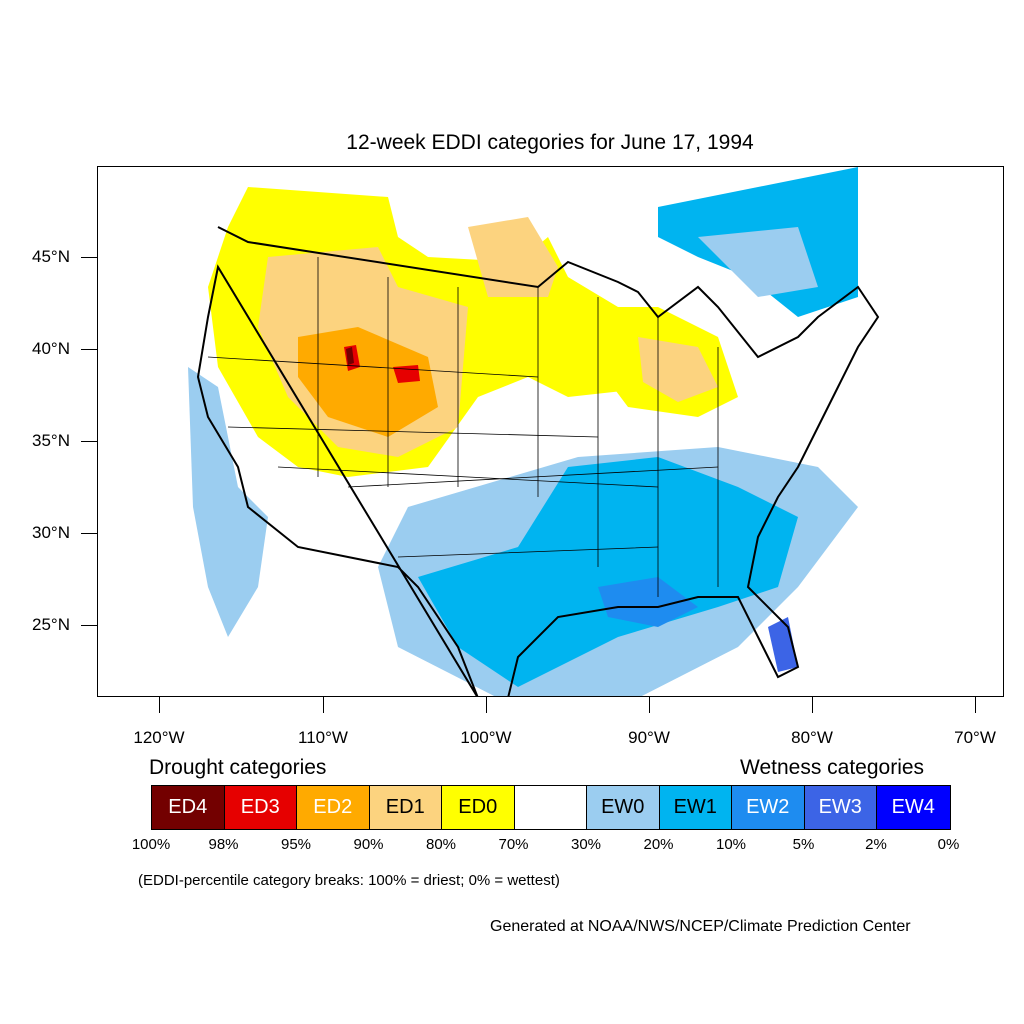  What do you see at coordinates (368, 844) in the screenshot?
I see `percent-break-label: 90%` at bounding box center [368, 844].